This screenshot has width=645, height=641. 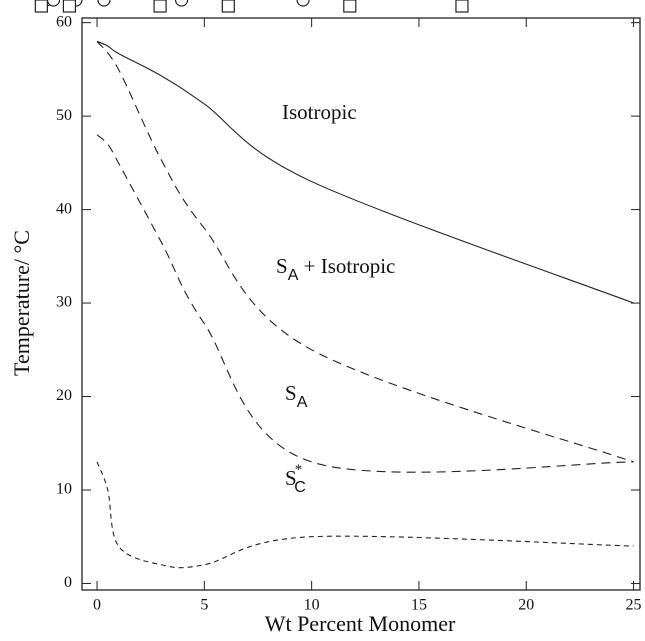 I want to click on y-axis-title: Temperature/ °C, so click(x=21, y=303).